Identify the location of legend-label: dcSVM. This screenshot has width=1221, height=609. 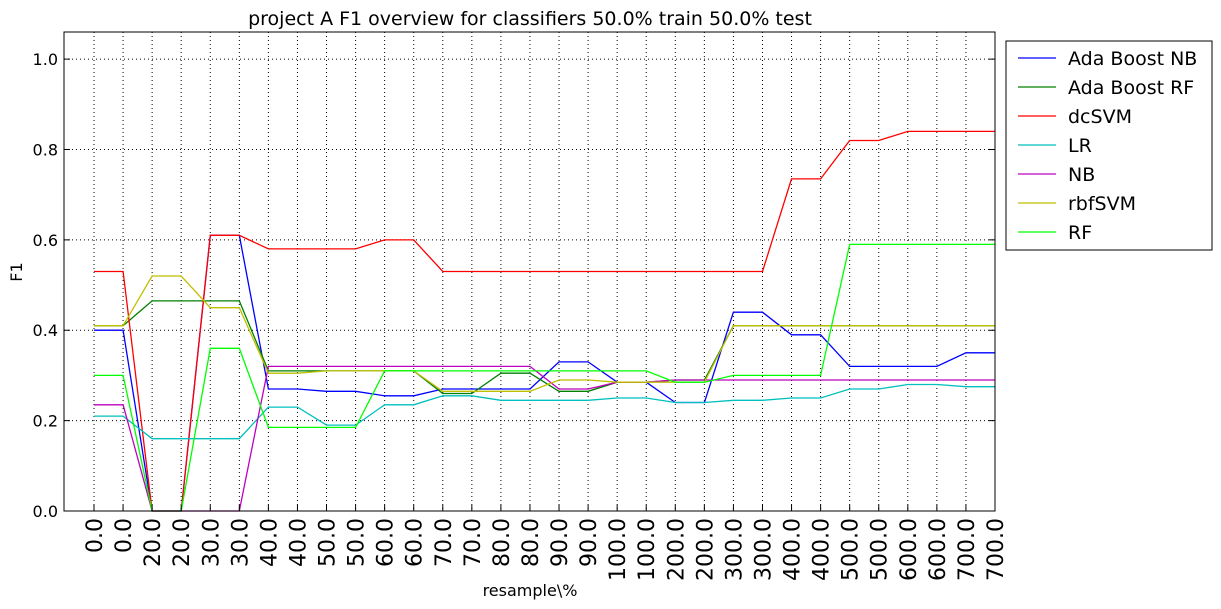
(1100, 117).